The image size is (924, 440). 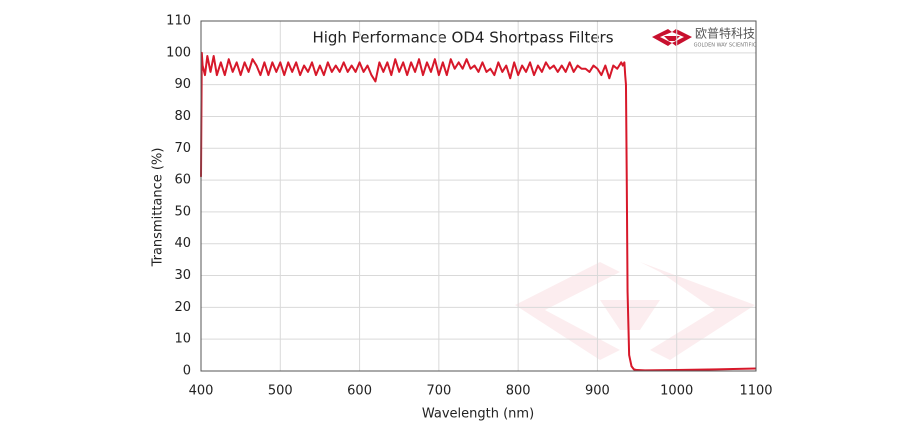 What do you see at coordinates (462, 38) in the screenshot?
I see `chart-title: High Performance OD4 Shortpass Filters` at bounding box center [462, 38].